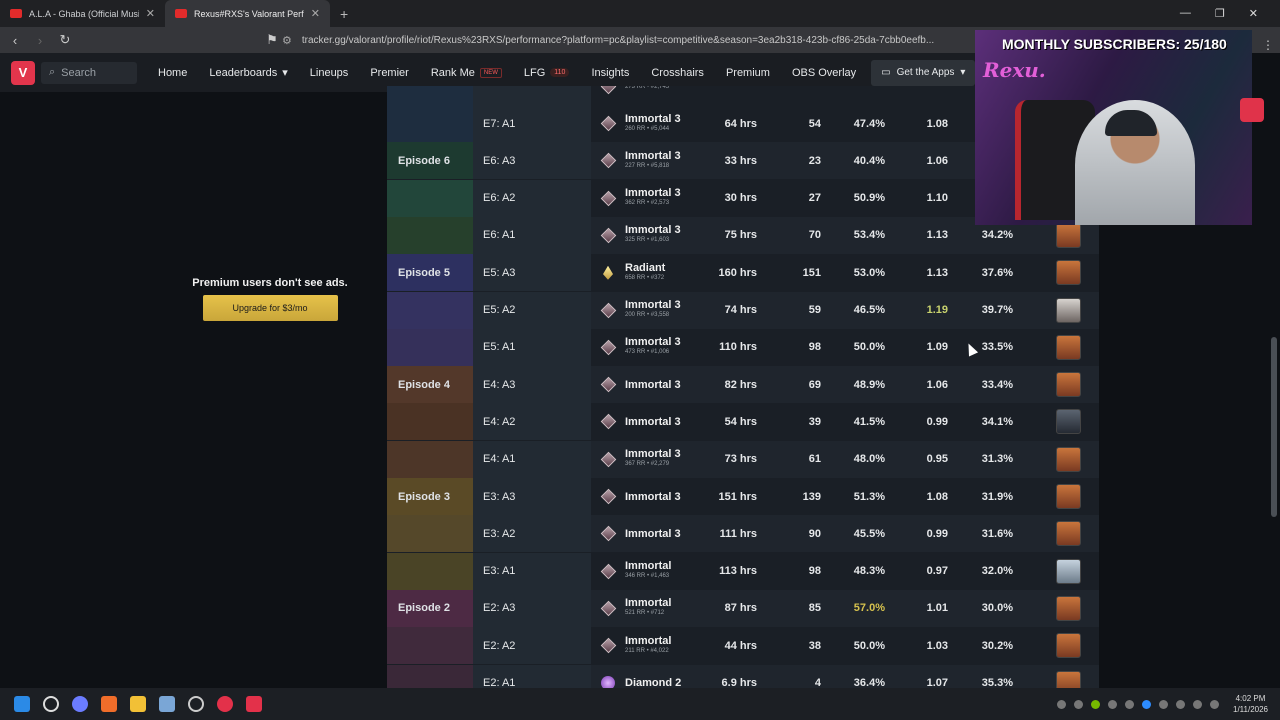 The width and height of the screenshot is (1280, 720). What do you see at coordinates (430, 385) in the screenshot?
I see `episode-label: Episode 4` at bounding box center [430, 385].